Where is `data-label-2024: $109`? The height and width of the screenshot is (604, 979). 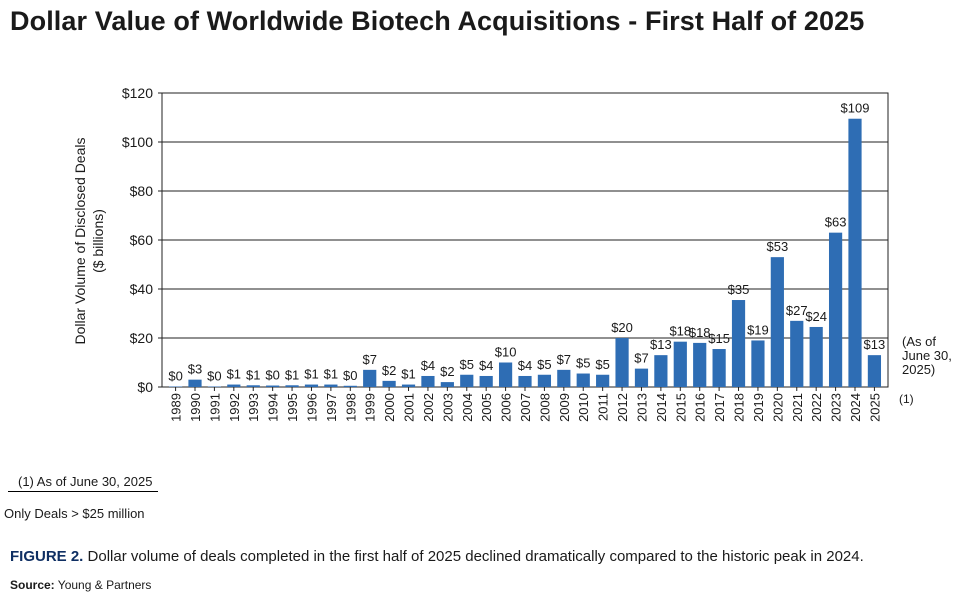
data-label-2024: $109 is located at coordinates (855, 108).